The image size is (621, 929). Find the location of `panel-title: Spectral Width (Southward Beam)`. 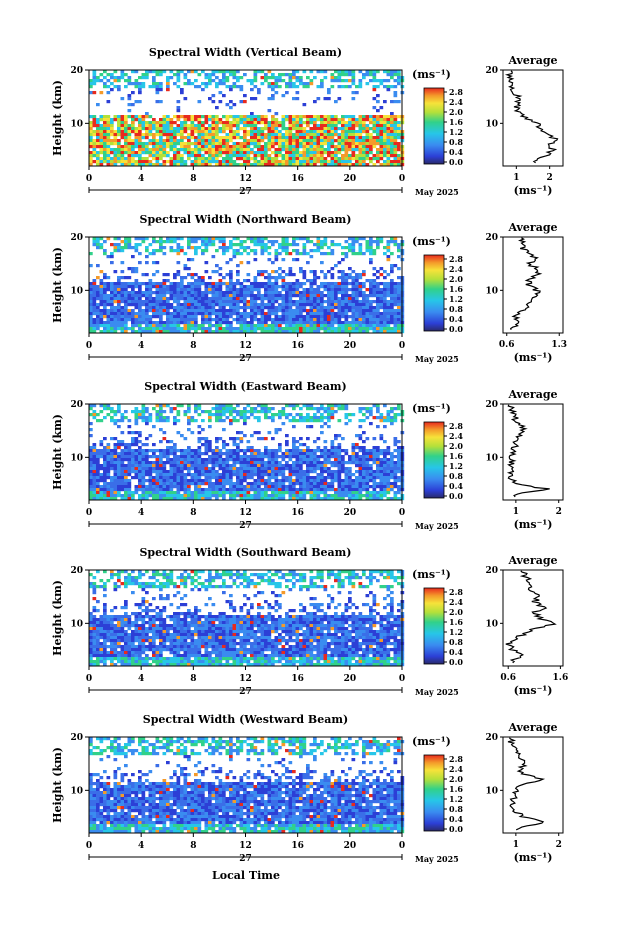

panel-title: Spectral Width (Southward Beam) is located at coordinates (245, 552).